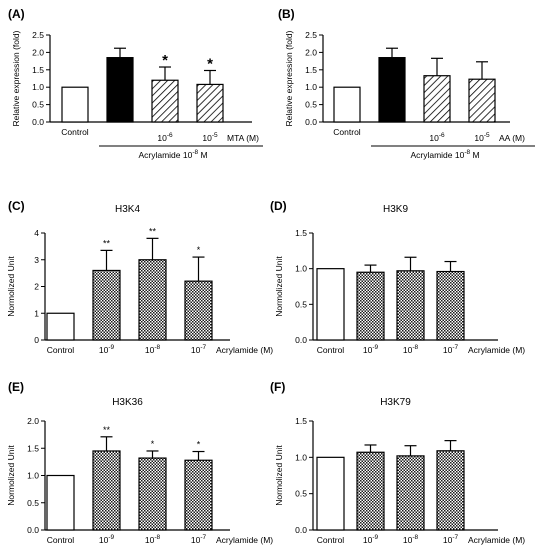 The width and height of the screenshot is (541, 550). Describe the element at coordinates (395, 402) in the screenshot. I see `chart-title: H3K79` at that location.